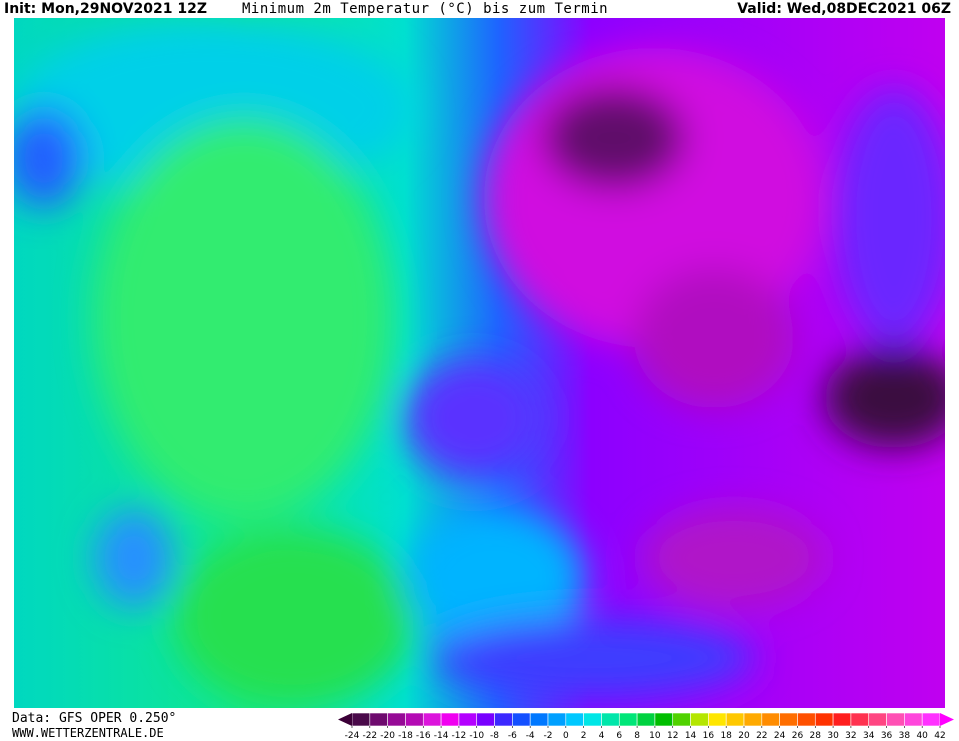 This screenshot has height=741, width=959. What do you see at coordinates (88, 733) in the screenshot?
I see `website: WWW.WETTERZENTRALE.DE` at bounding box center [88, 733].